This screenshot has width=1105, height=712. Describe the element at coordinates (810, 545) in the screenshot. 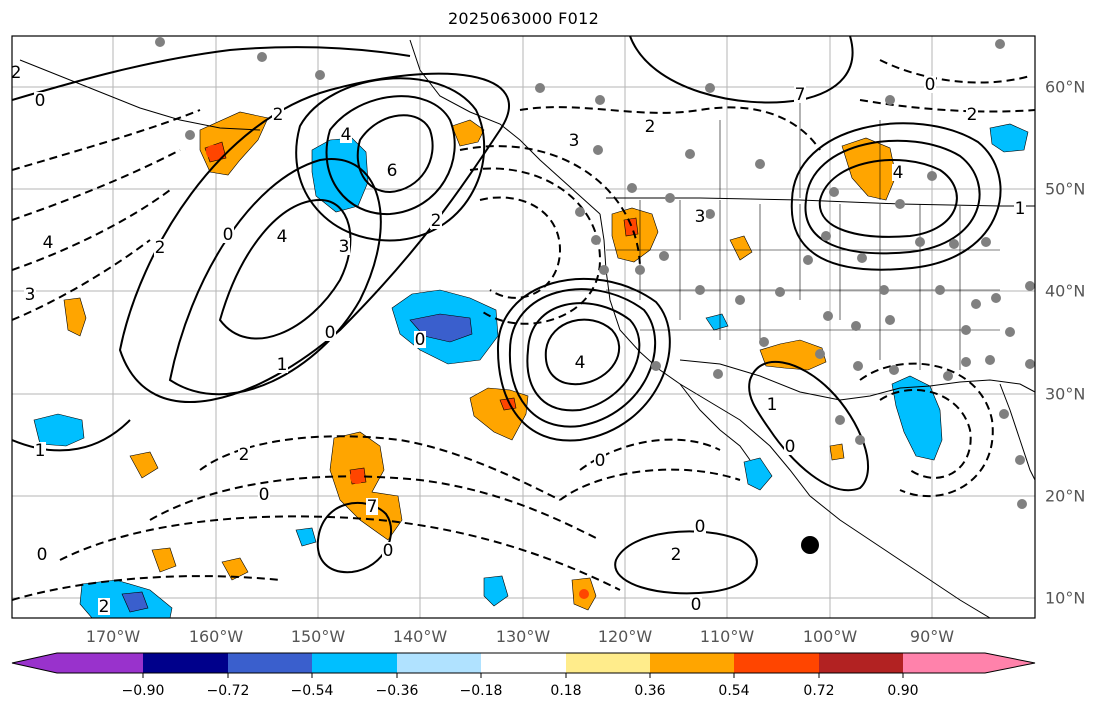

I see `storm-center-marker` at that location.